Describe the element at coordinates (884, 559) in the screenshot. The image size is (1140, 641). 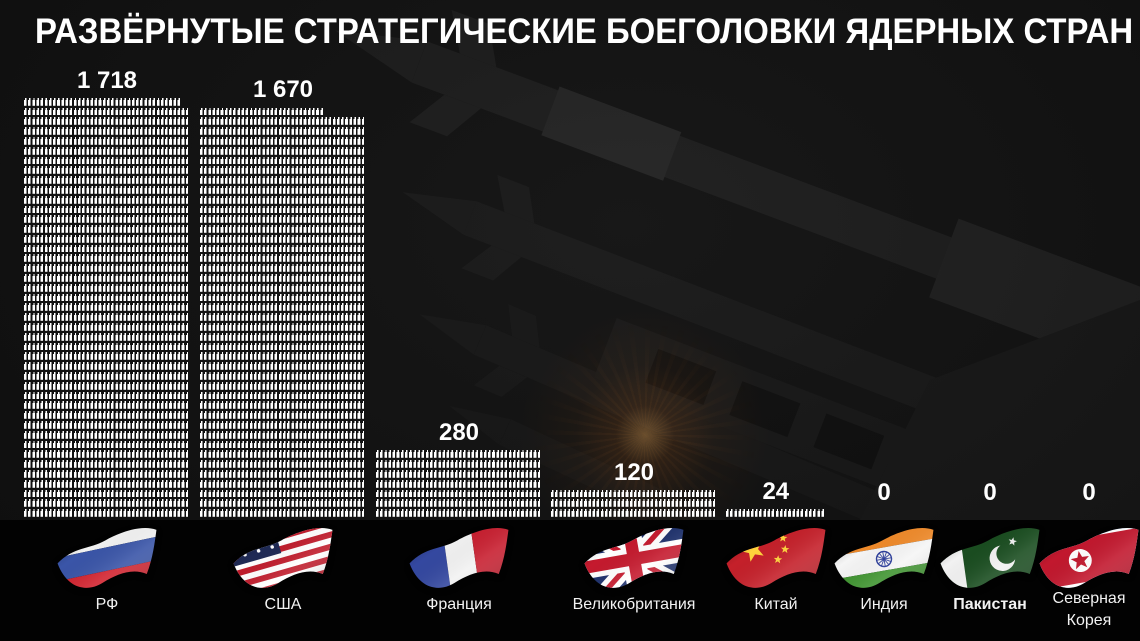
I see `india-flag-icon` at that location.